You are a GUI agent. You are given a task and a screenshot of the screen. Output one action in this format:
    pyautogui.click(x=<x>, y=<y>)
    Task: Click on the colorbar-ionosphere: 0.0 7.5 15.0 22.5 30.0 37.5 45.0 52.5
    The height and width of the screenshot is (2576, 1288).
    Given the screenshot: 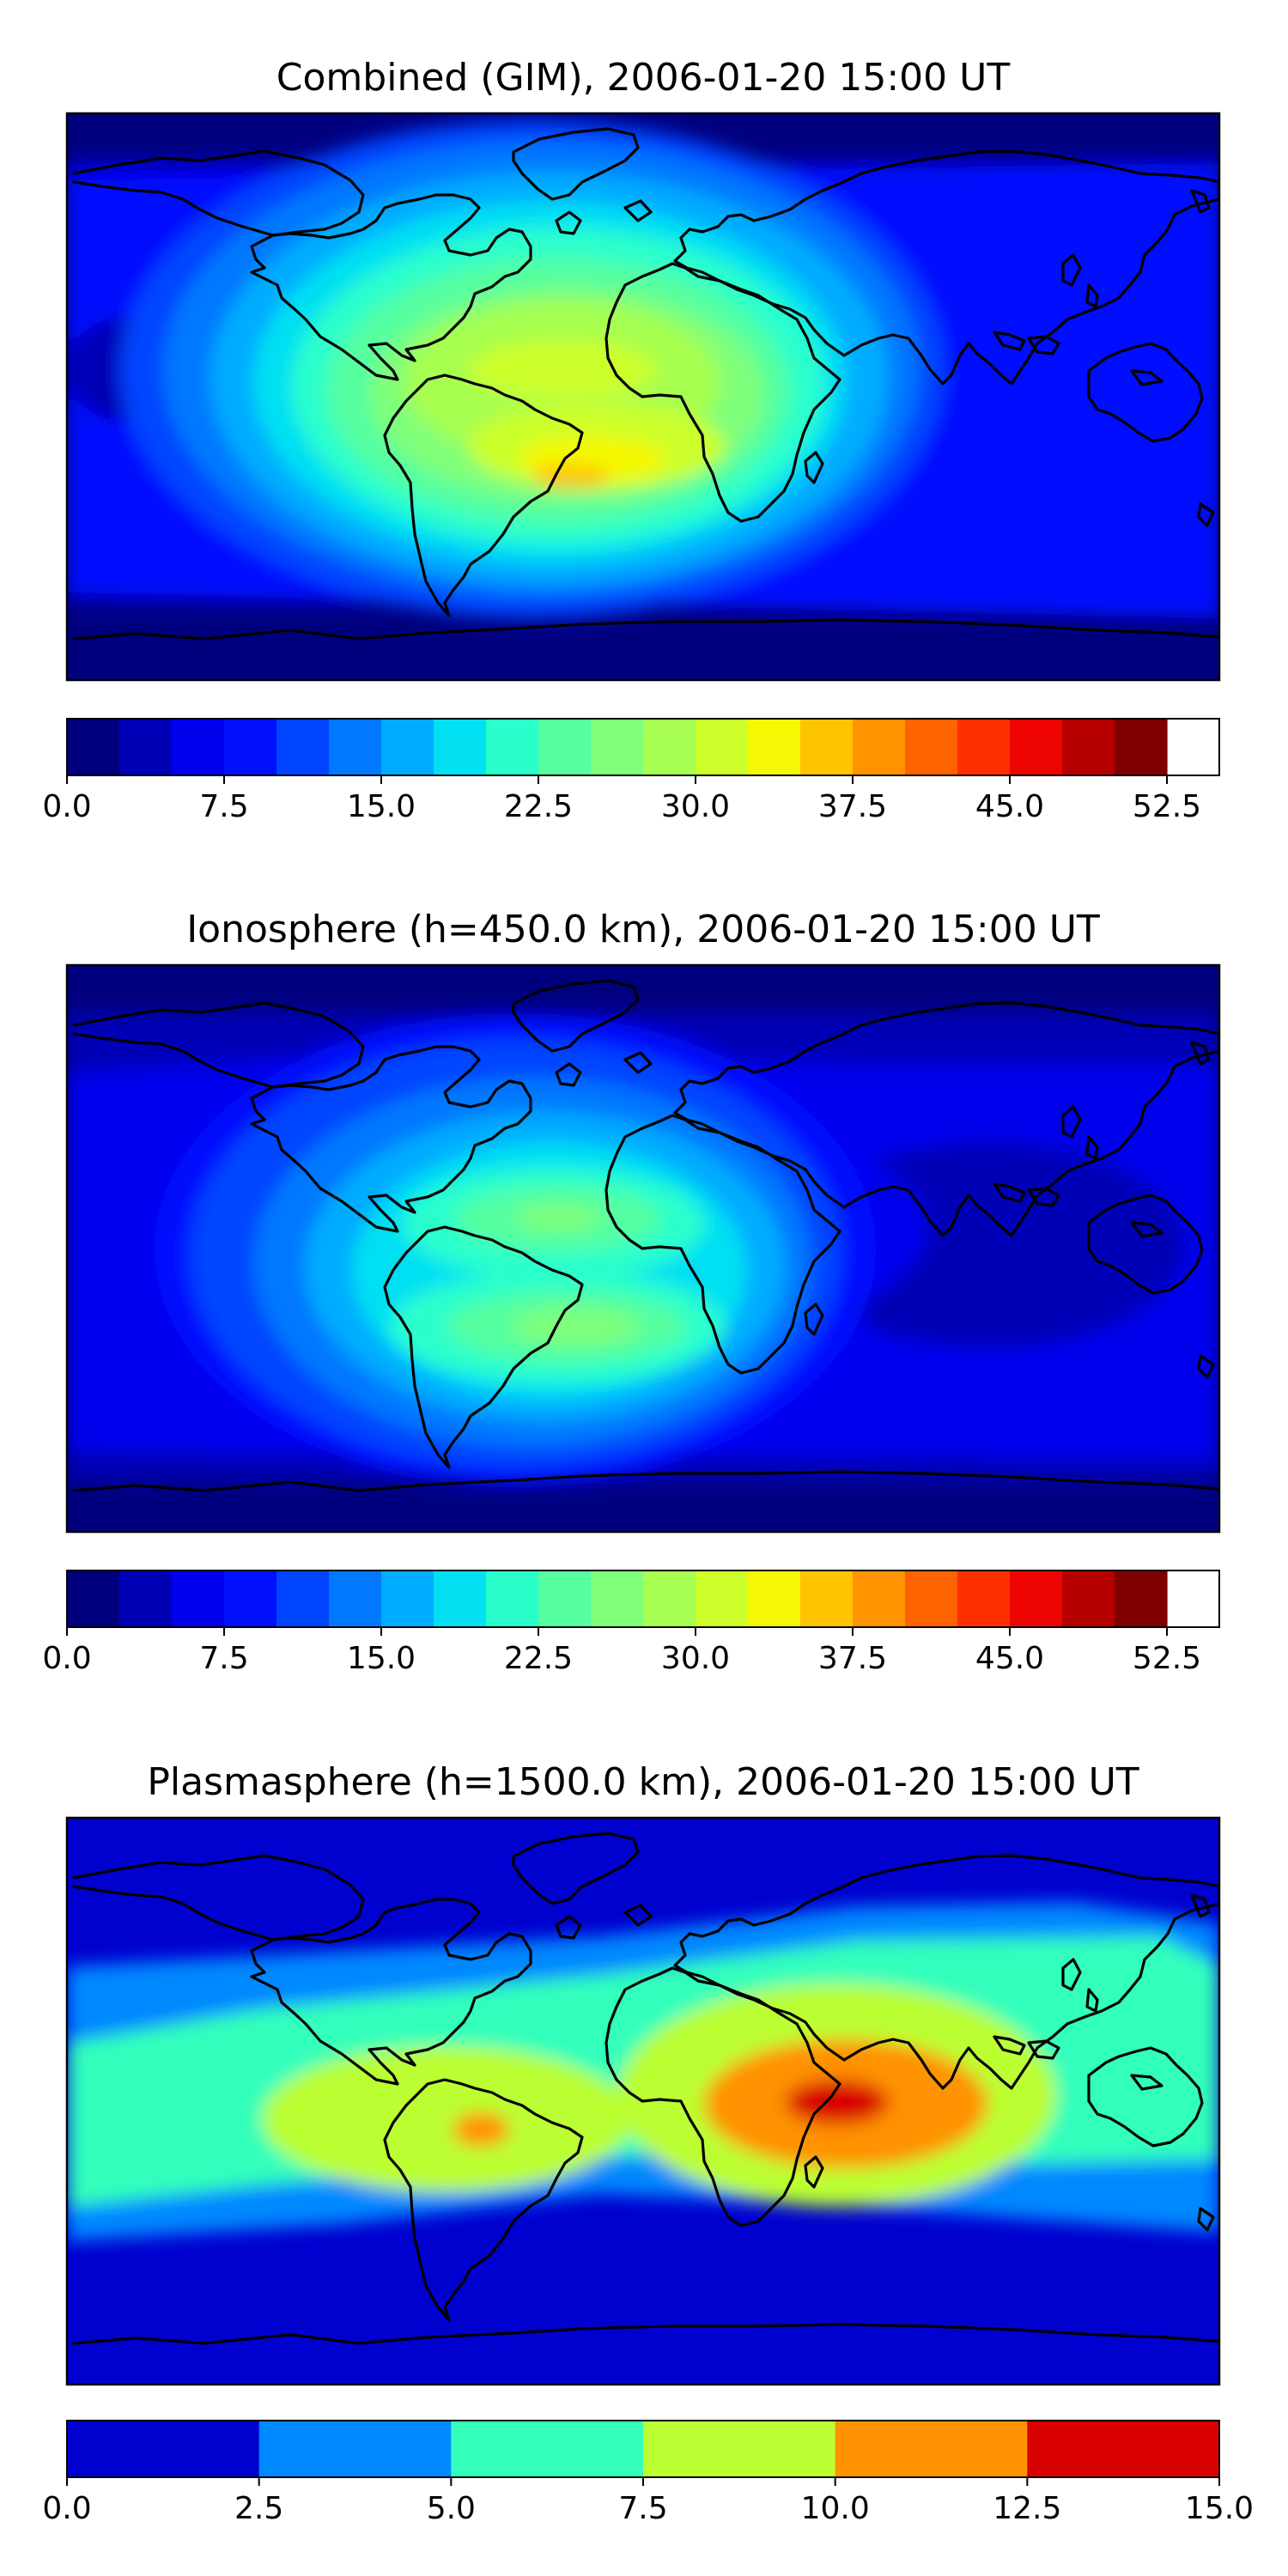 What is the action you would take?
    pyautogui.click(x=631, y=1623)
    